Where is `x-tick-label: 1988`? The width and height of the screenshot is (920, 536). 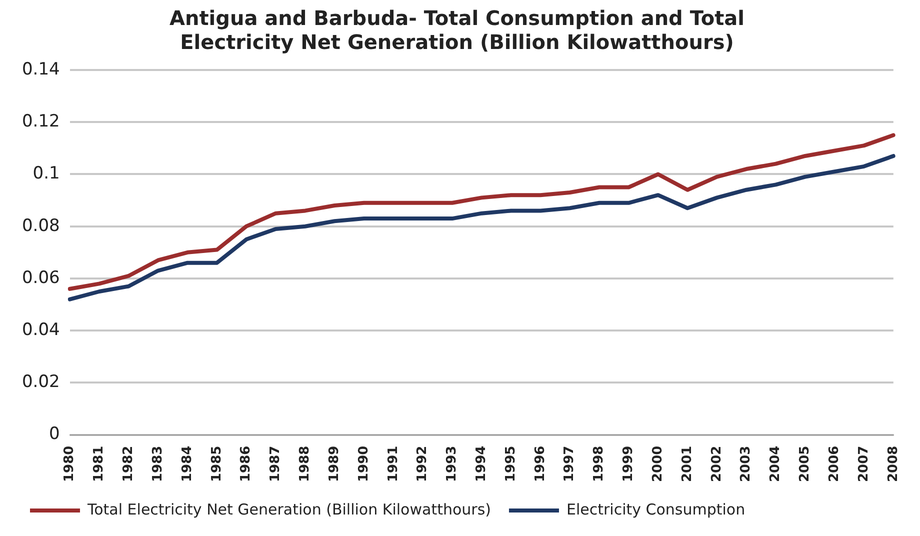 x-tick-label: 1988 is located at coordinates (305, 464).